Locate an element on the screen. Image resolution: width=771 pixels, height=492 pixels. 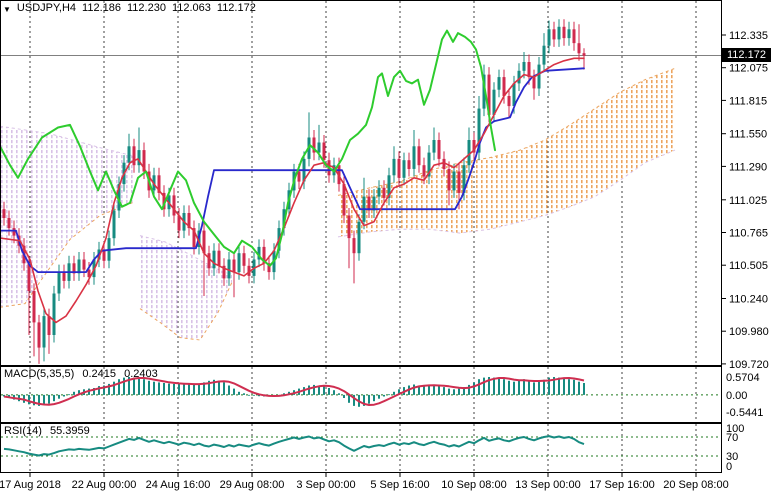
symbol-dropdown-icon: ▼ is located at coordinates (7, 9).